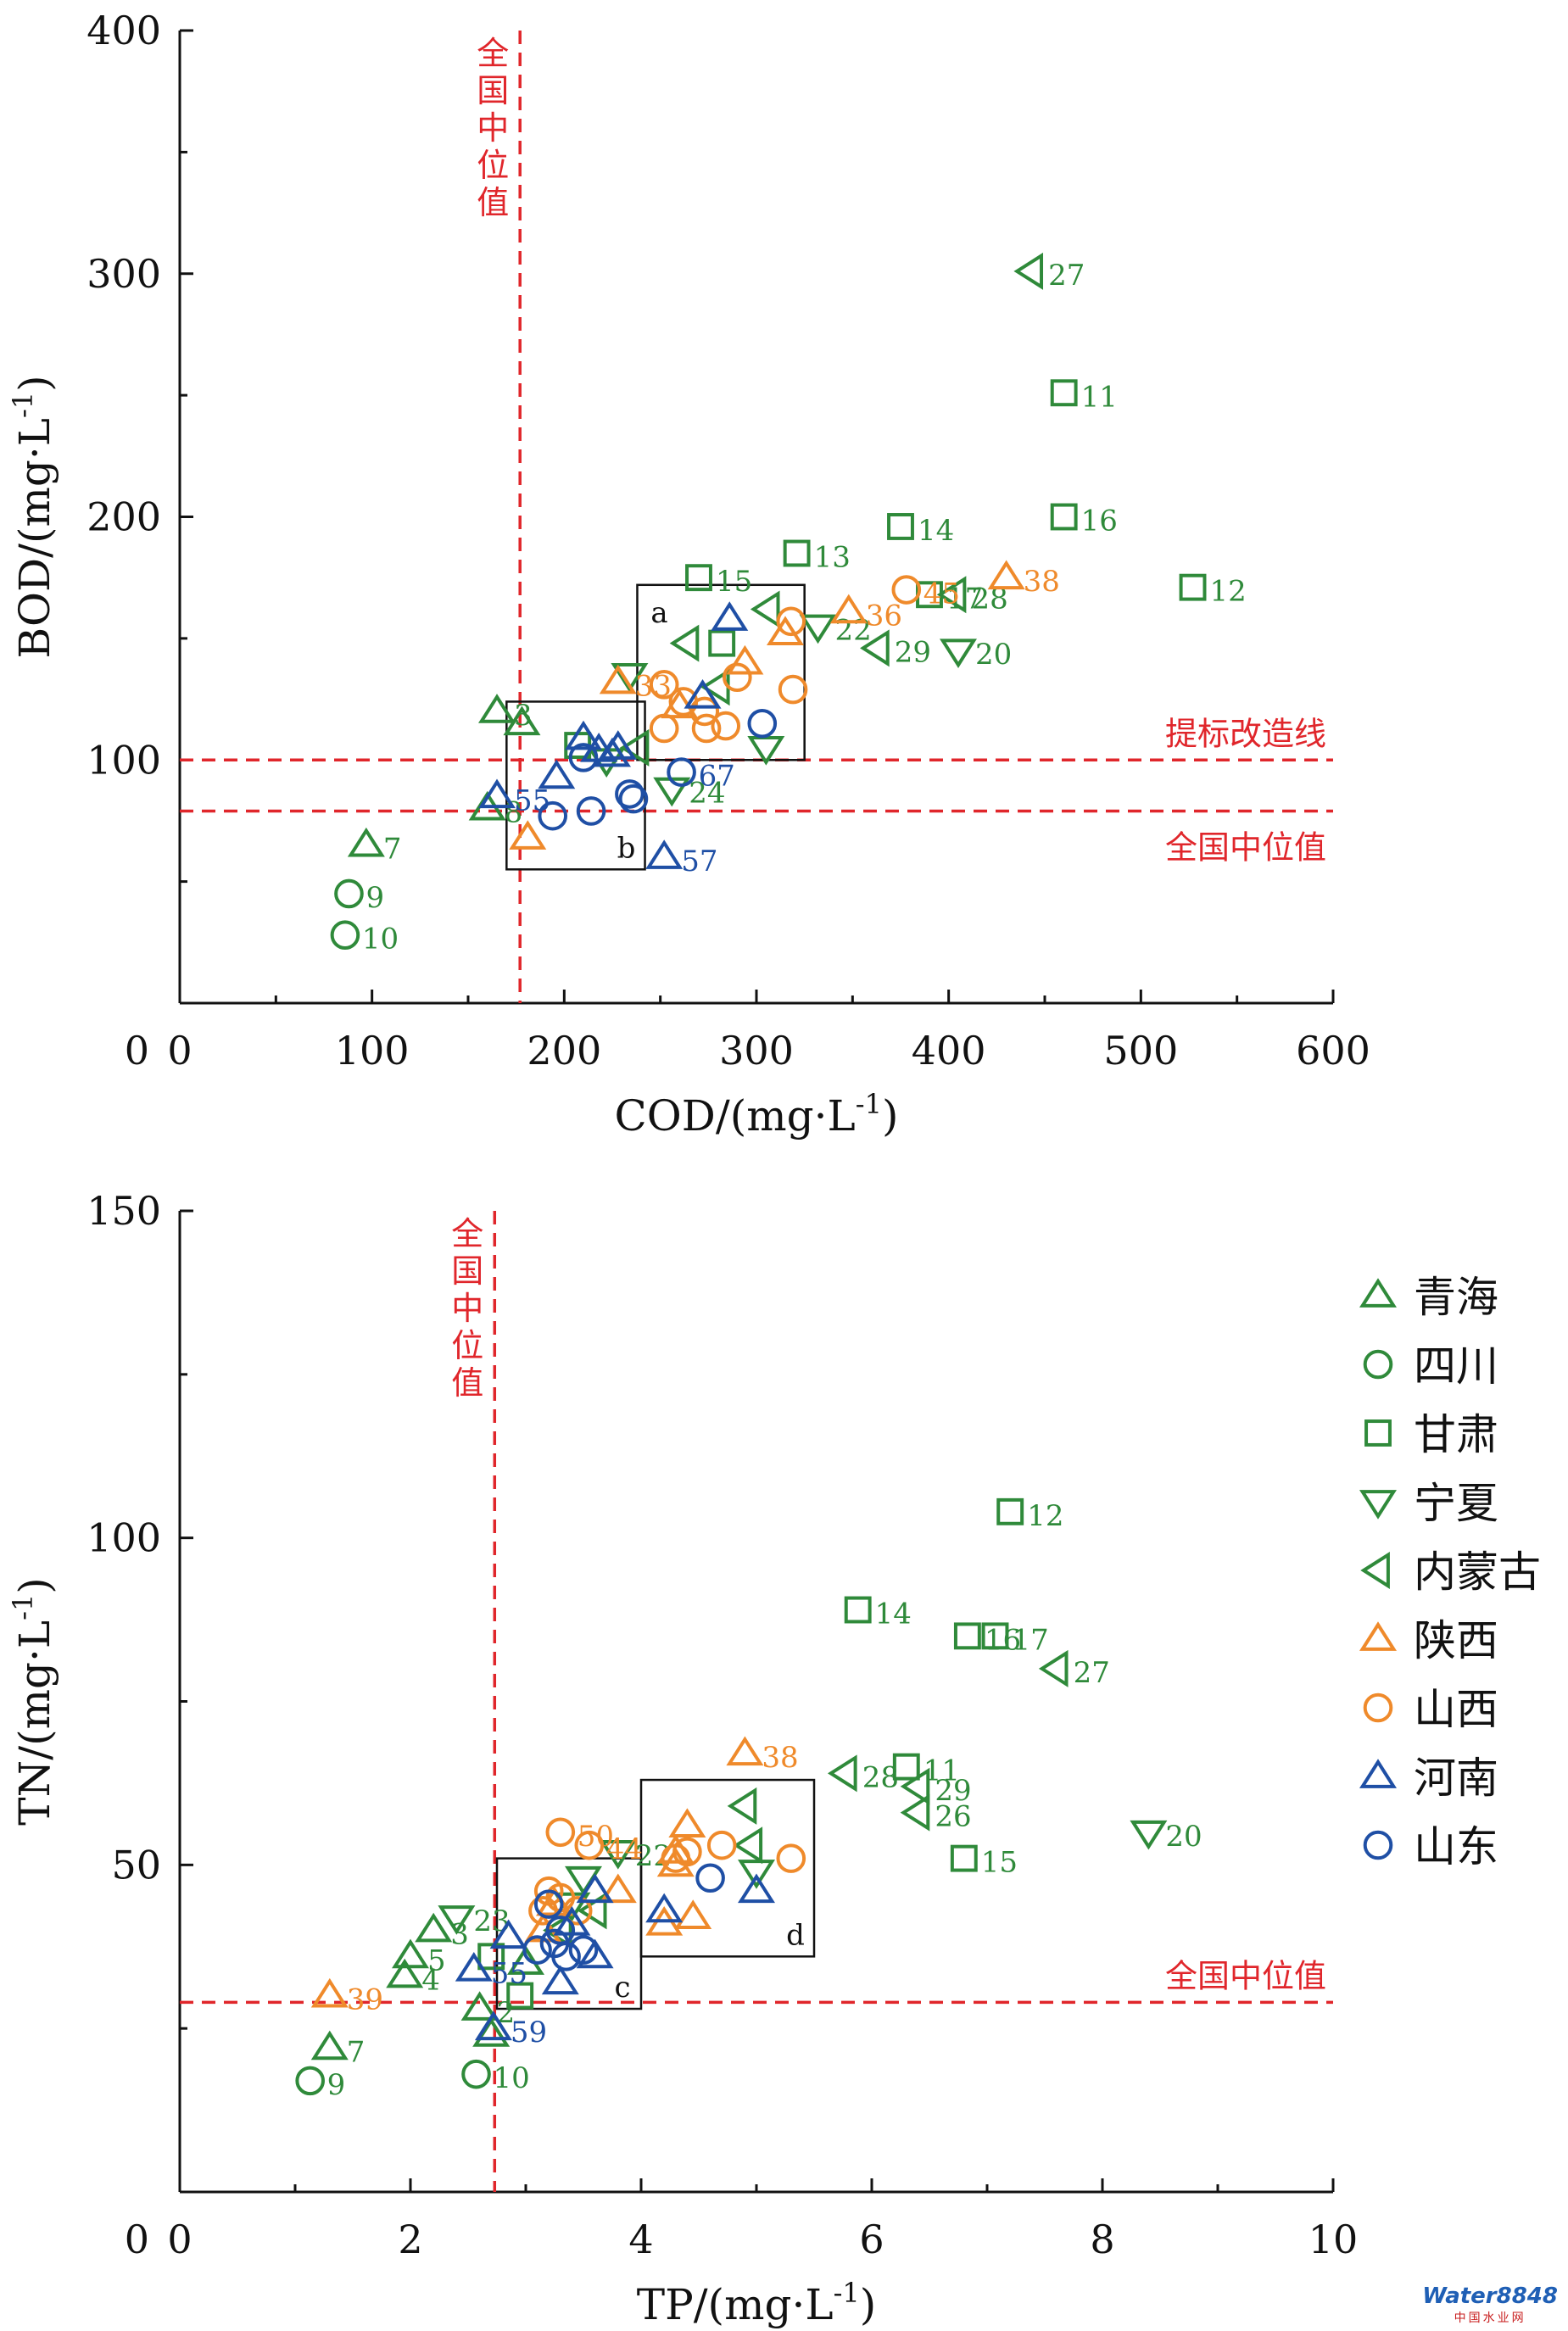 The image size is (1568, 2331). Describe the element at coordinates (1490, 2305) in the screenshot. I see `watermark: Water8848 中国水业网` at that location.